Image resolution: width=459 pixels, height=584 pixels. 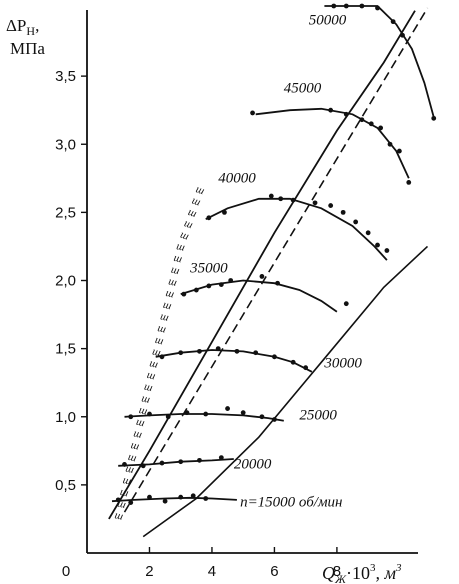 I want to click on speed-label: 40000, so click(x=237, y=178).